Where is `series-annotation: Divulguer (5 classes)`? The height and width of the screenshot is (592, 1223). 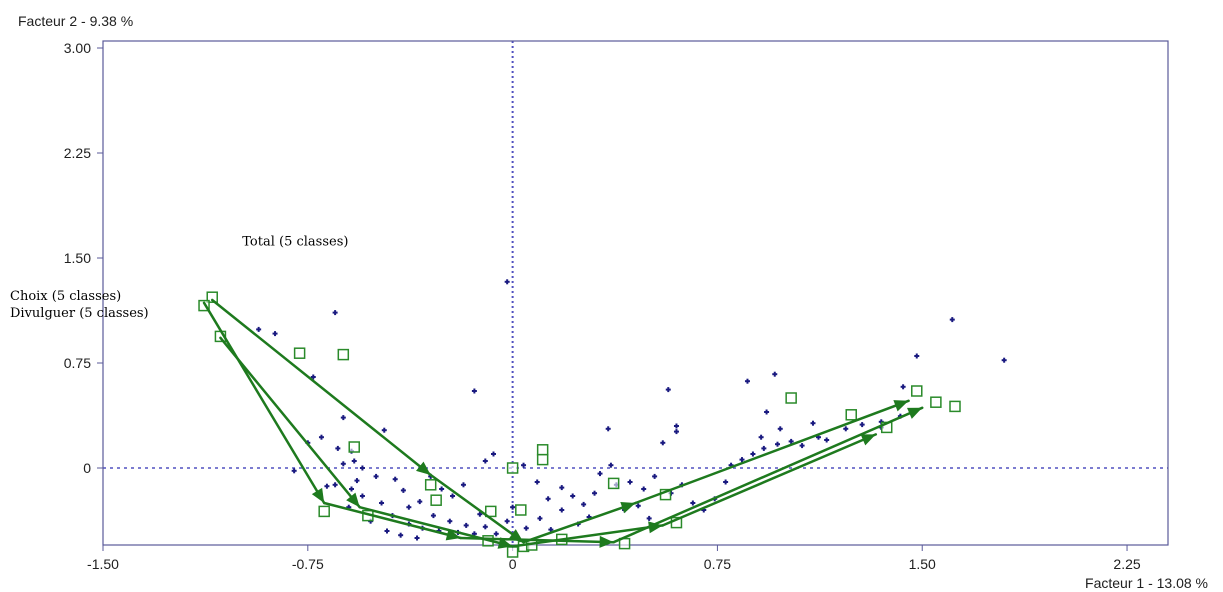 series-annotation: Divulguer (5 classes) is located at coordinates (79, 313).